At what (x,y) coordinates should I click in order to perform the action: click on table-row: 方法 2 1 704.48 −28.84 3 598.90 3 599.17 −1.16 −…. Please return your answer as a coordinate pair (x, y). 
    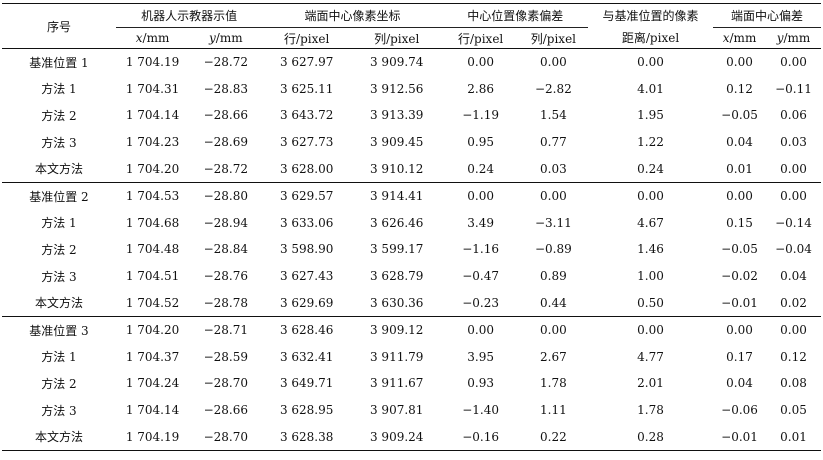
    Looking at the image, I should click on (411, 249).